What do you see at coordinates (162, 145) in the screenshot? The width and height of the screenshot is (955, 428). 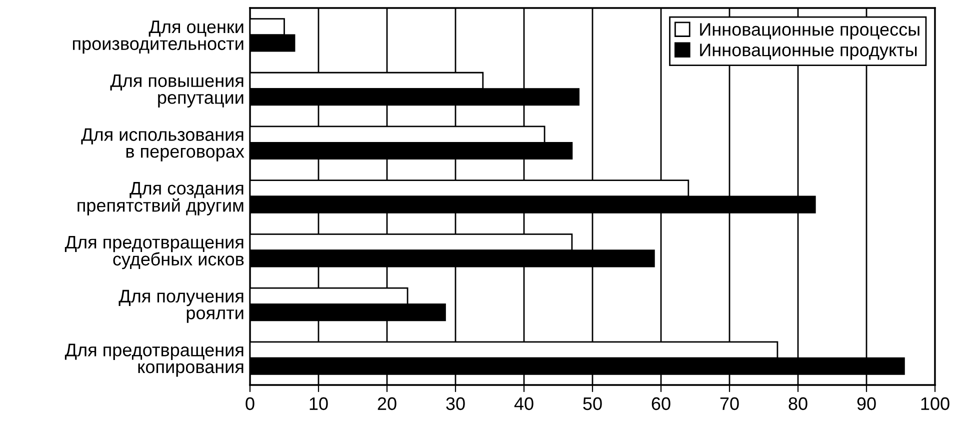 I see `y-tick-label: Для использования в переговорах` at bounding box center [162, 145].